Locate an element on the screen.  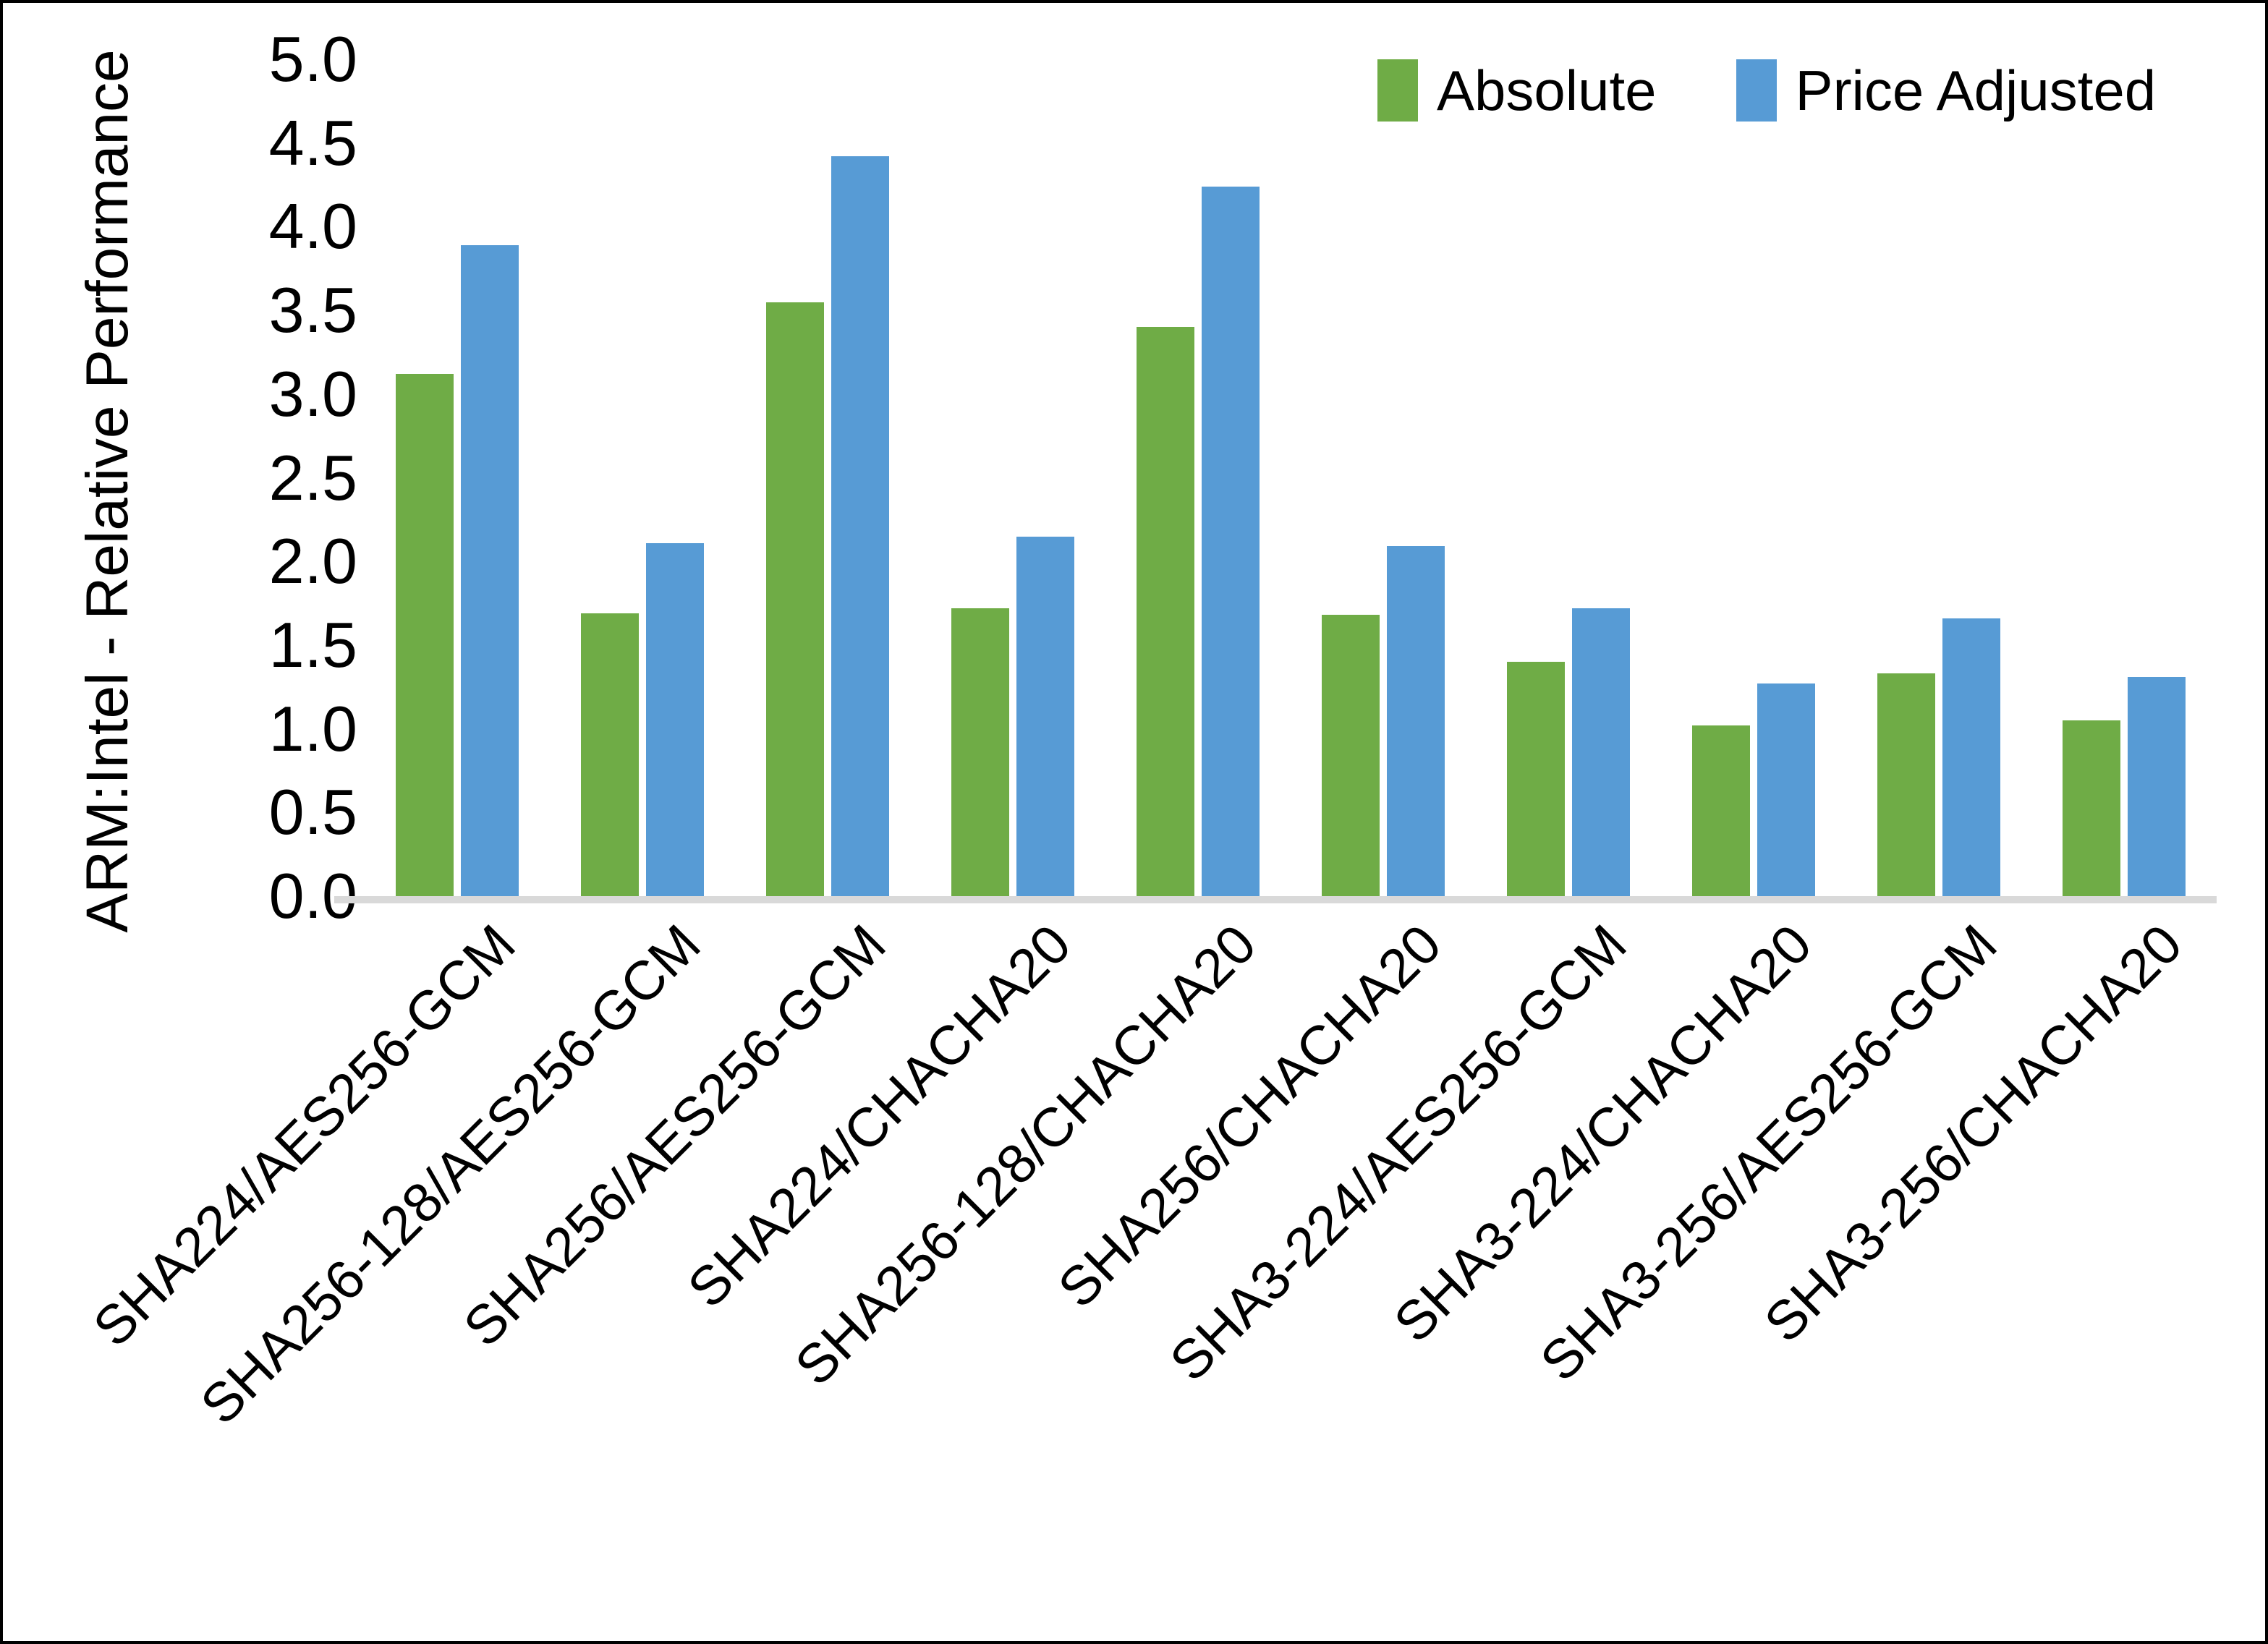
legend-entry-price-adjusted: Price Adjusted is located at coordinates (1946, 90).